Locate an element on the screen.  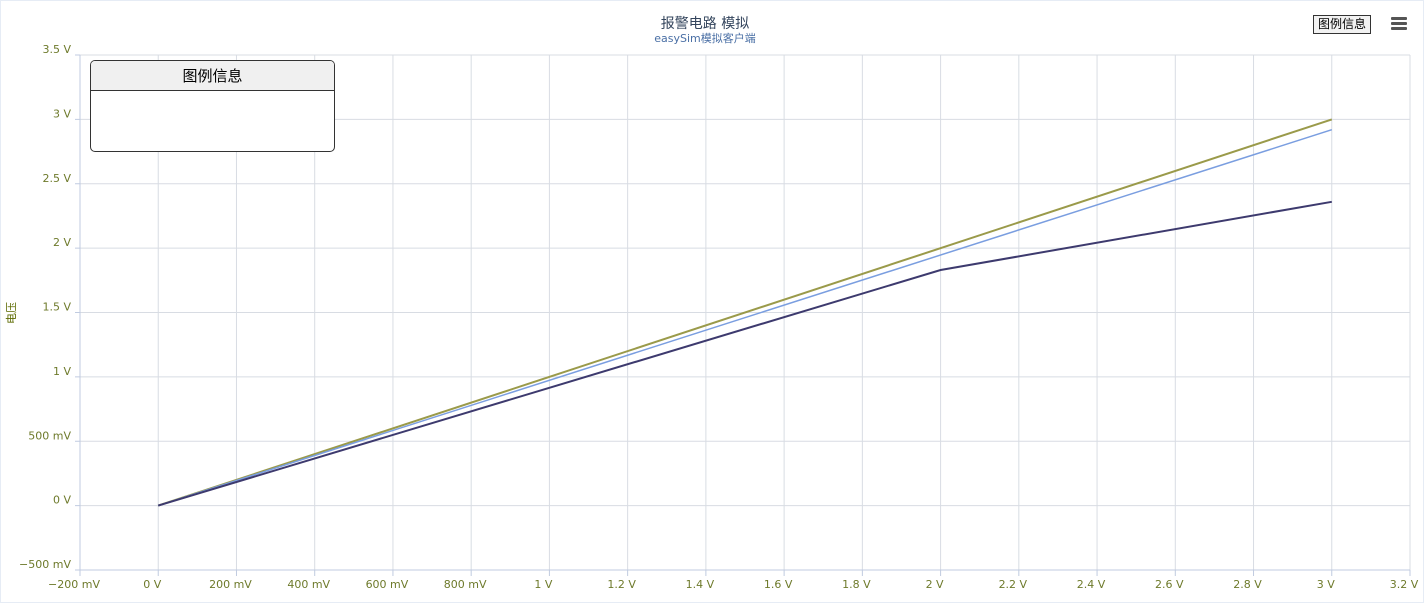
hamburger-menu-icon is located at coordinates (1399, 24).